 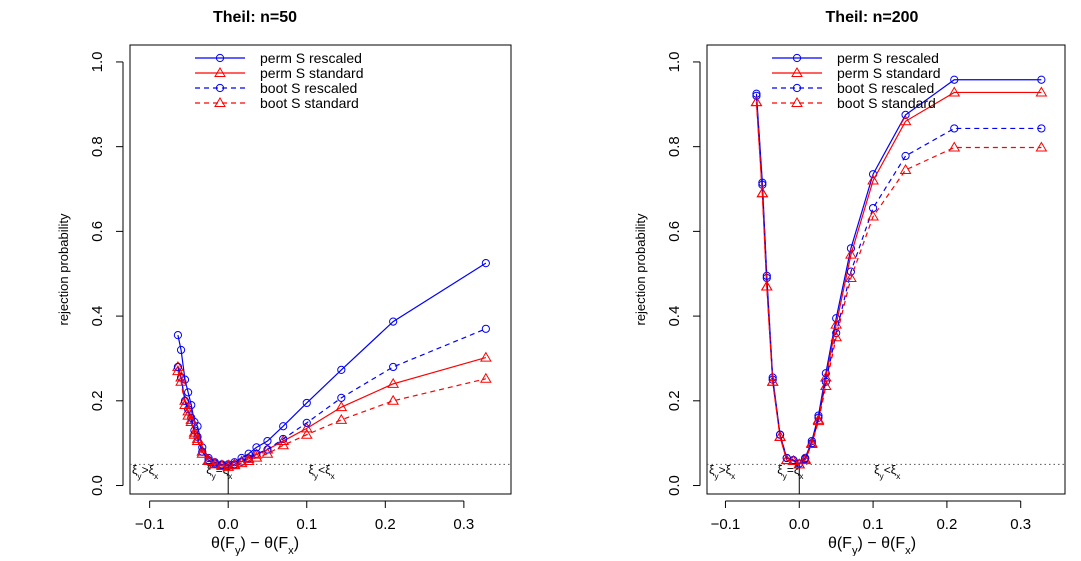 What do you see at coordinates (872, 545) in the screenshot?
I see `x-axis-label: θ(Fy) − θ(Fx)` at bounding box center [872, 545].